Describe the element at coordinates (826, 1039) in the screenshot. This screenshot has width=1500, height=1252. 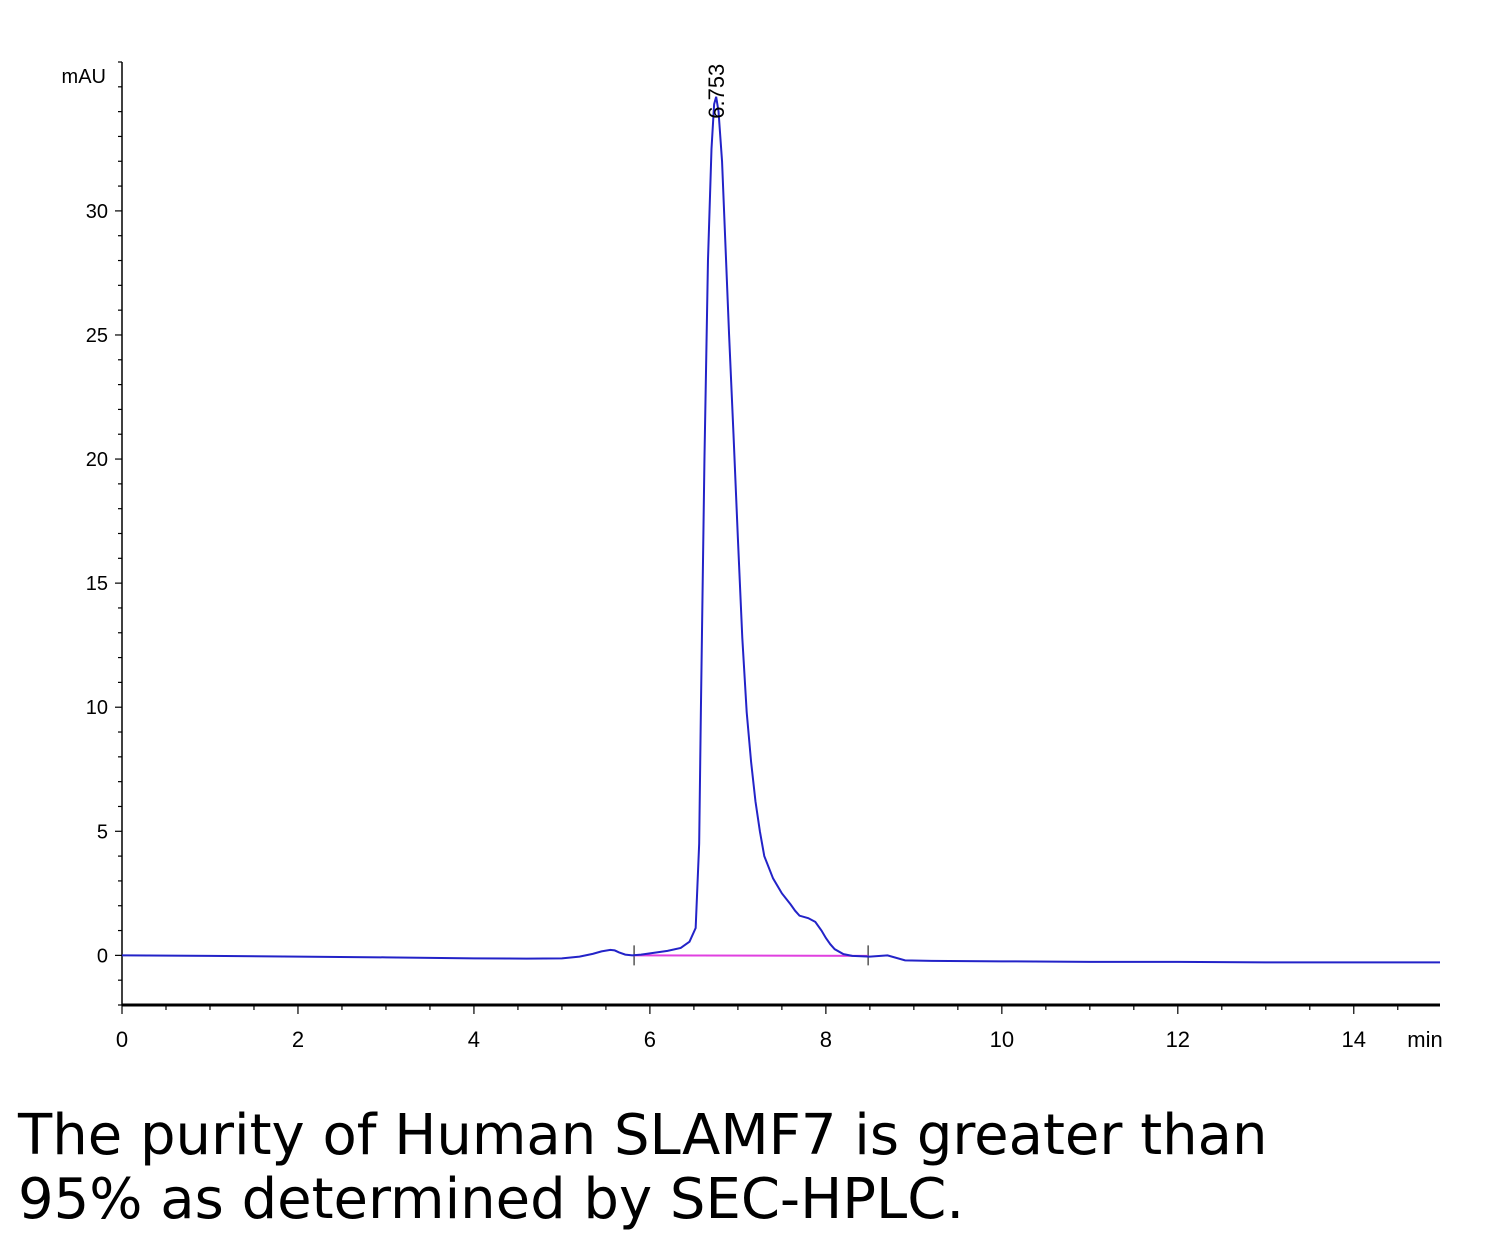
I see `x-tick-label: 8` at that location.